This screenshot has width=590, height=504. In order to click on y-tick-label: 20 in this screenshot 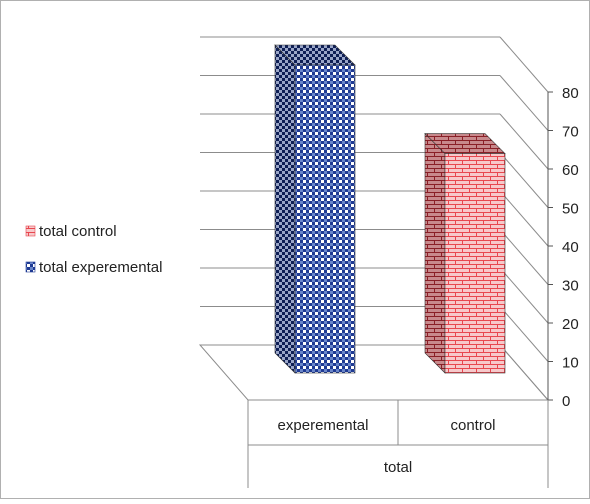, I will do `click(570, 324)`.